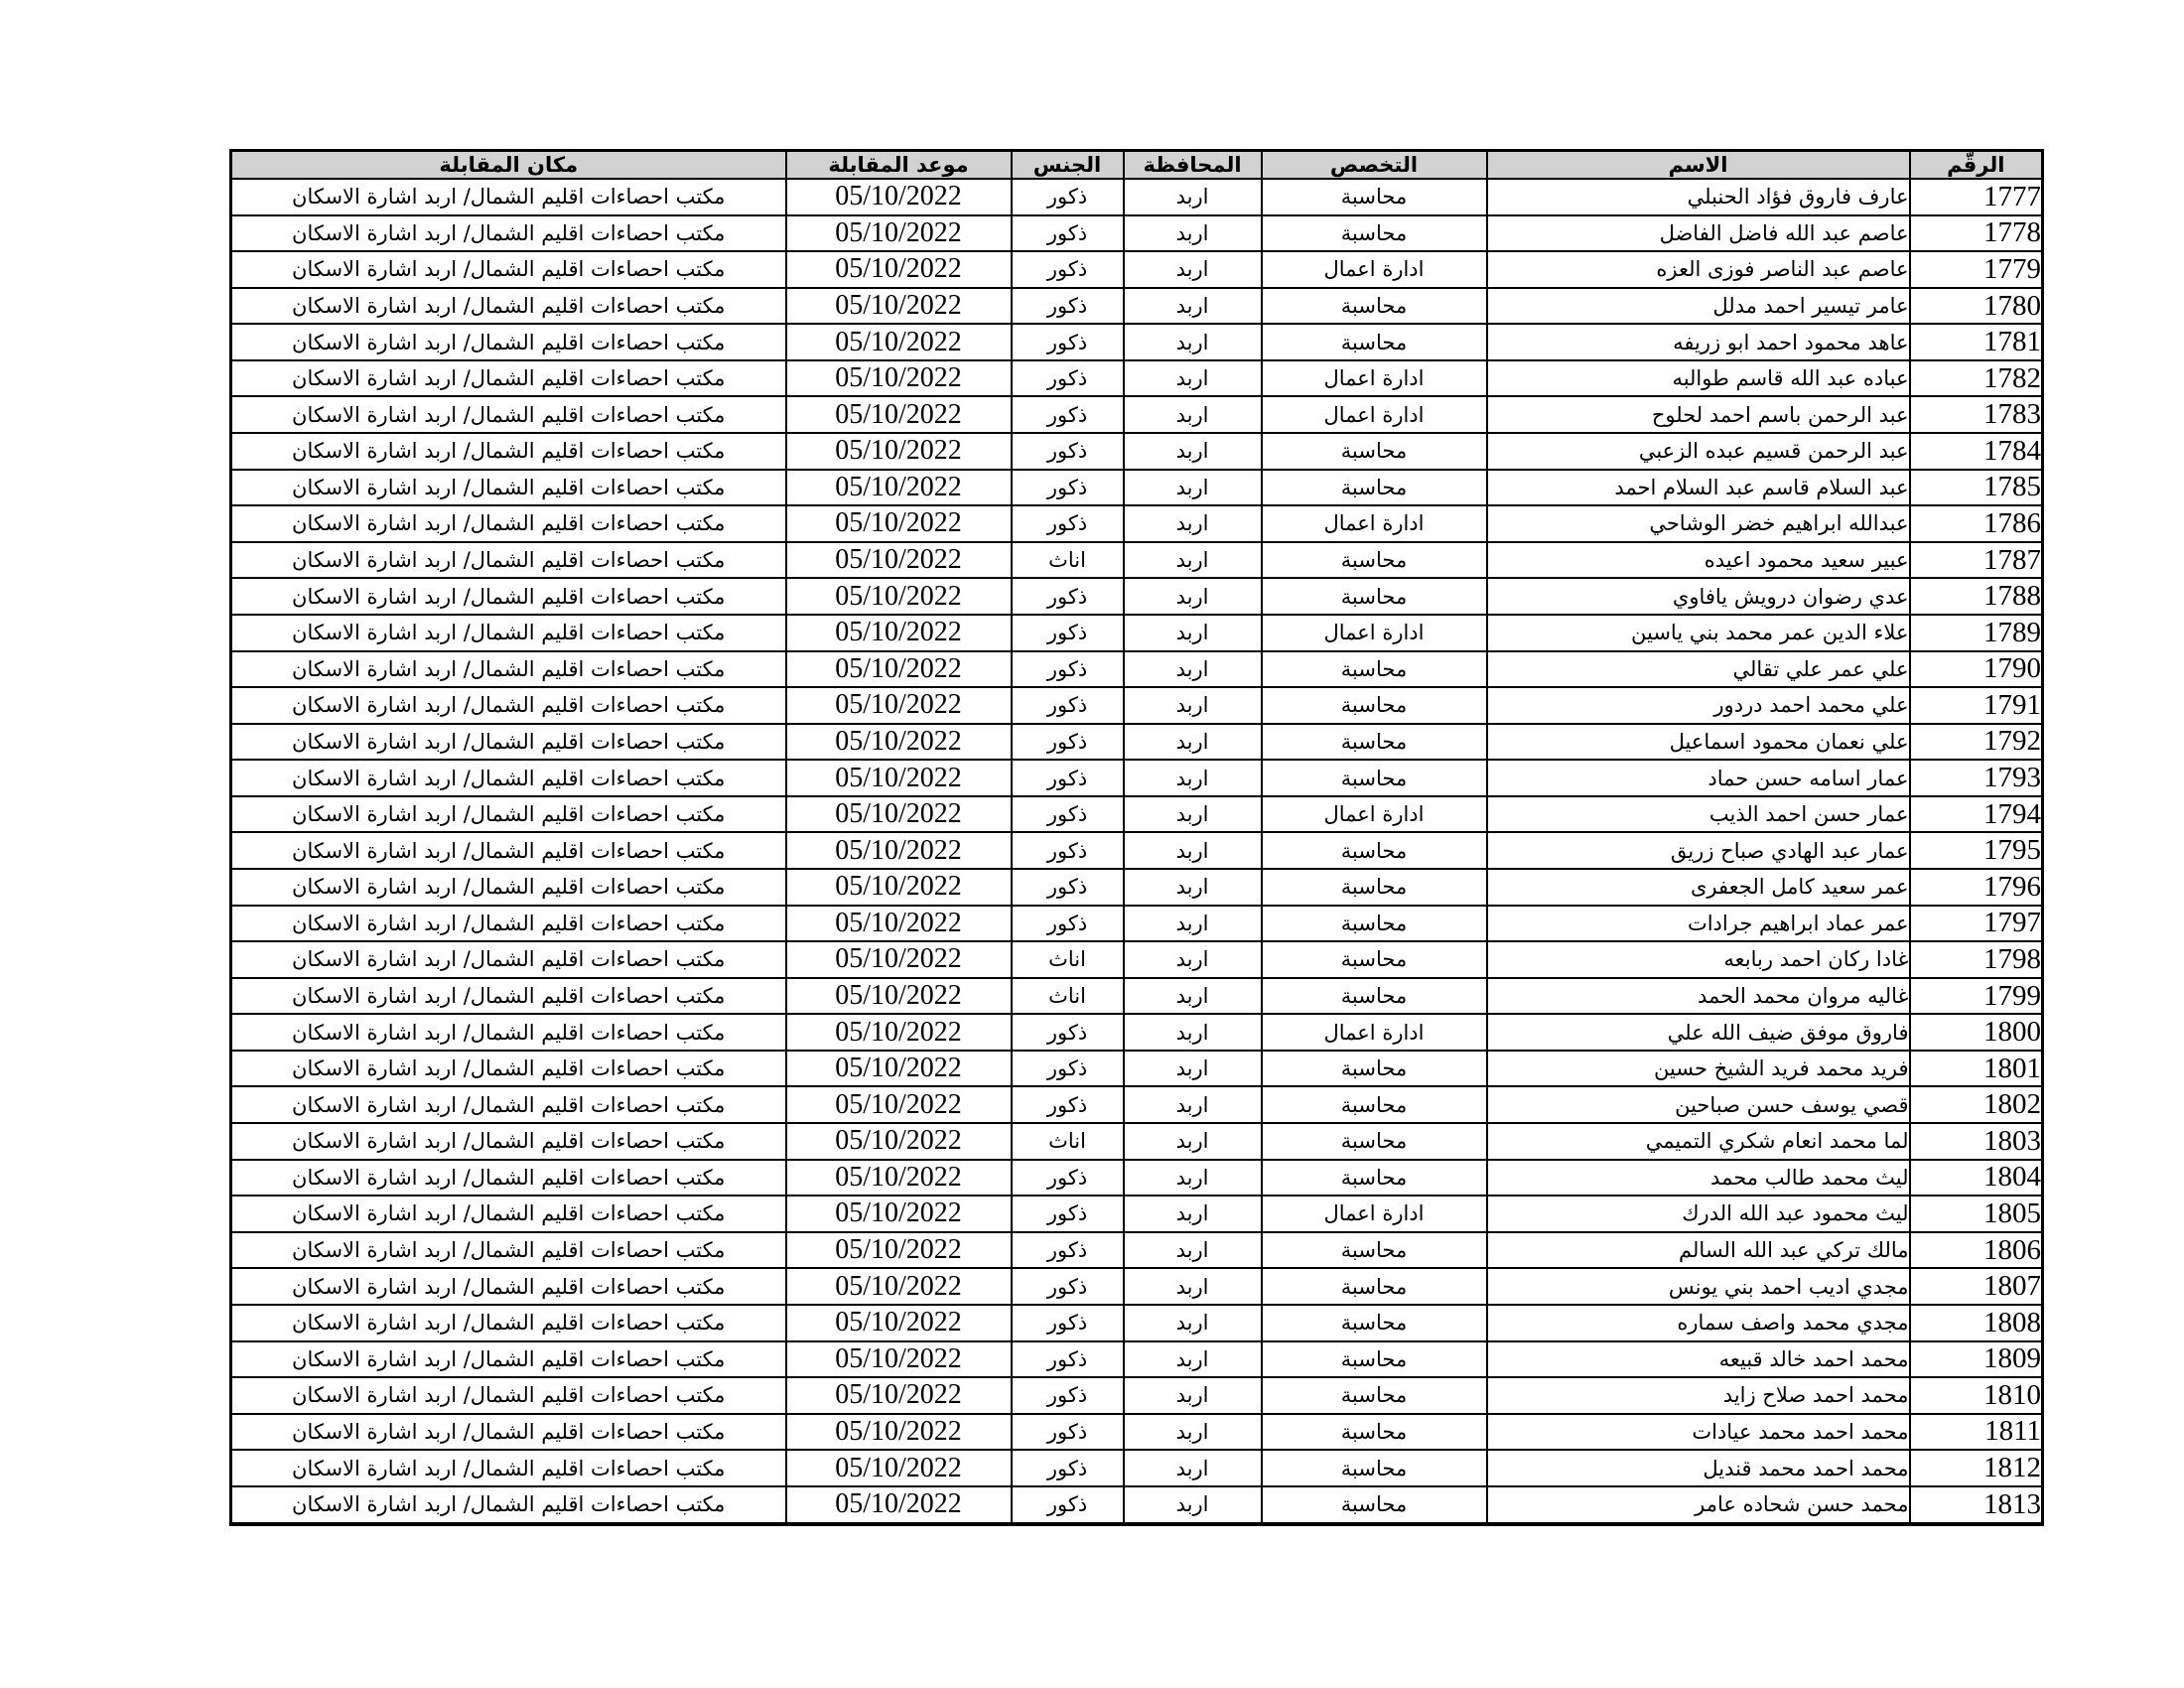 This screenshot has height=1688, width=2184. Describe the element at coordinates (1698, 1505) in the screenshot. I see `cell-name: محمد حسن شحاده عامر` at that location.